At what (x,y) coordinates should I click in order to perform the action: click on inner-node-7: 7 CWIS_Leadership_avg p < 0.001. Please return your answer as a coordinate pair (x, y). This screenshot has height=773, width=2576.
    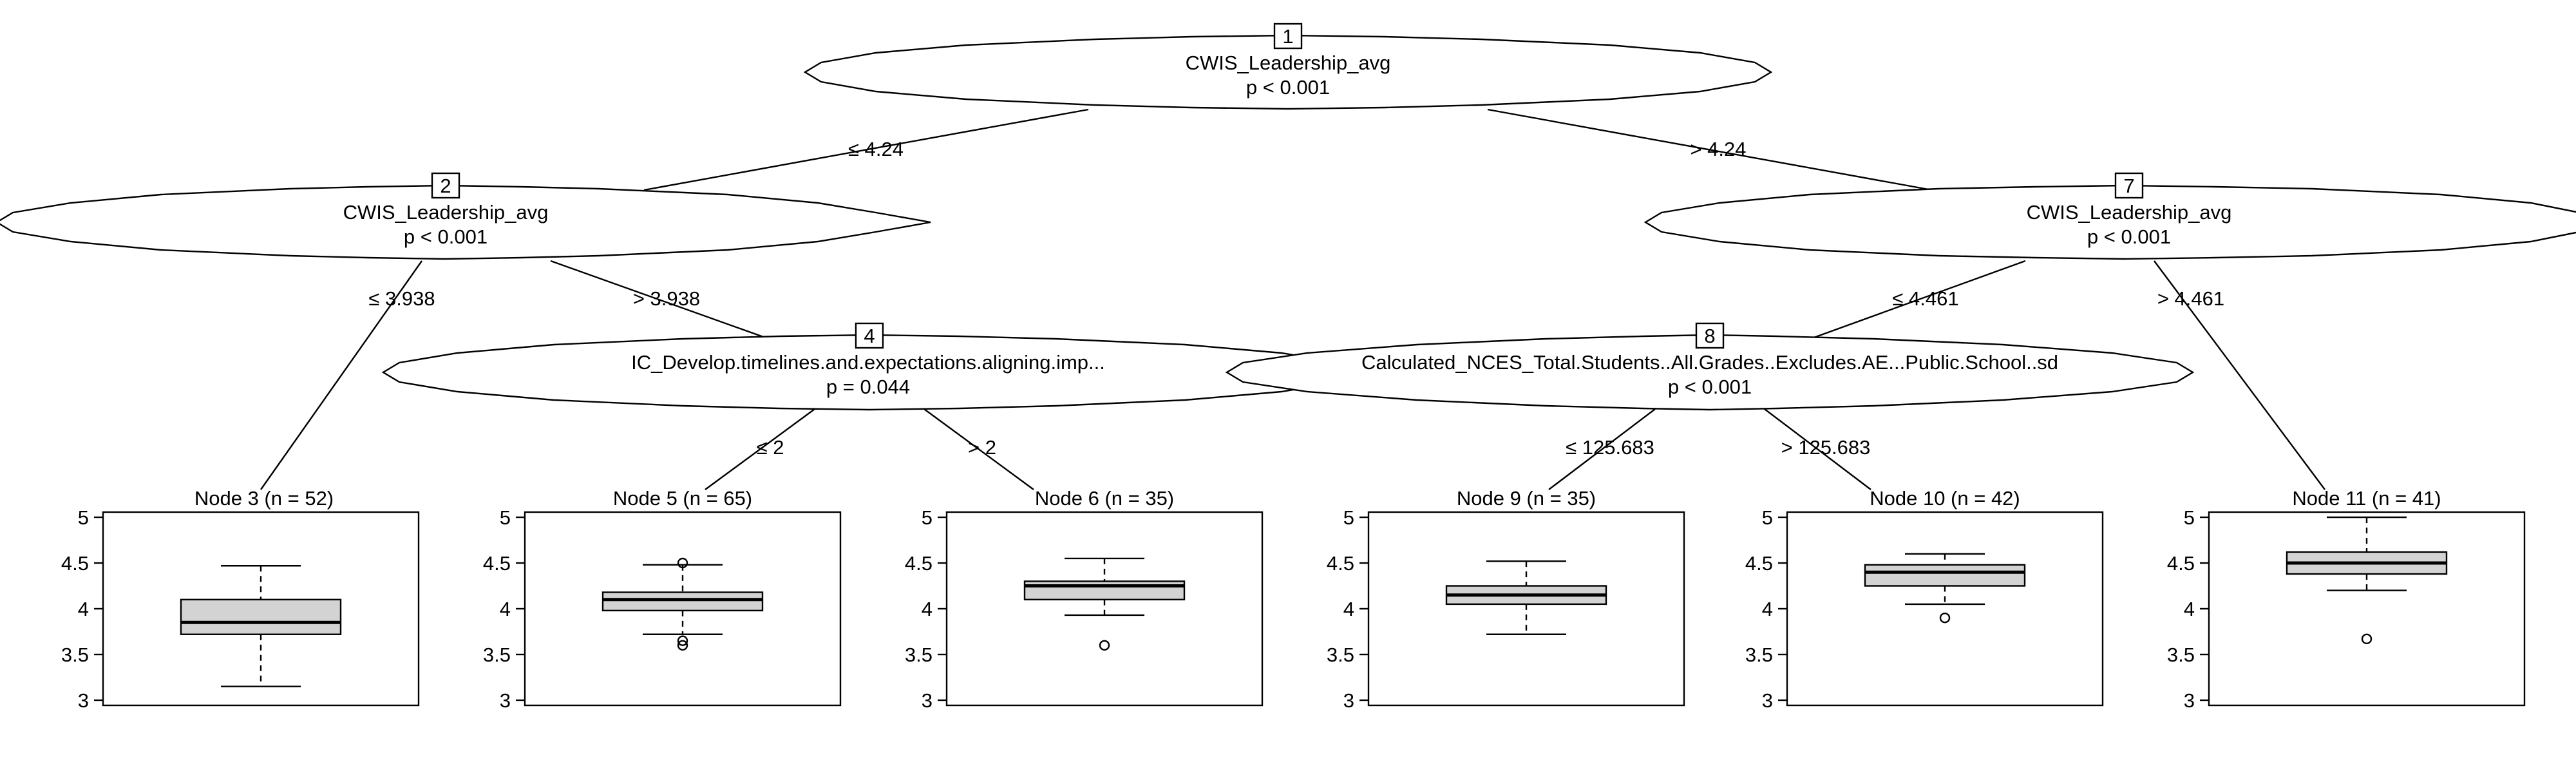
    Looking at the image, I should click on (2109, 216).